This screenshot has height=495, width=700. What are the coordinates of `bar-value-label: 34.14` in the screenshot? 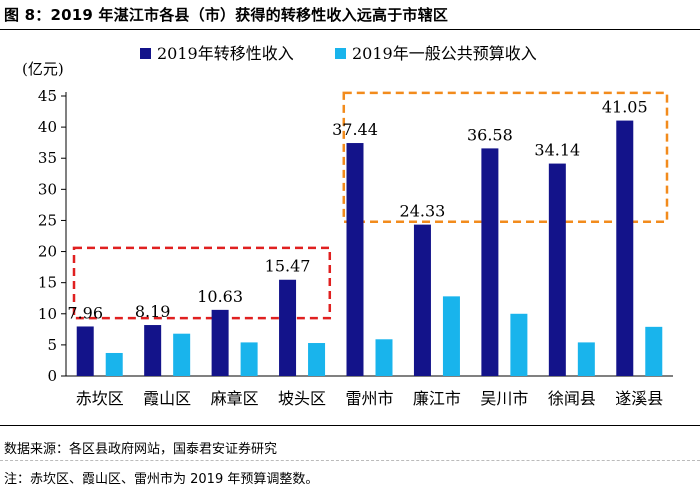 It's located at (557, 150).